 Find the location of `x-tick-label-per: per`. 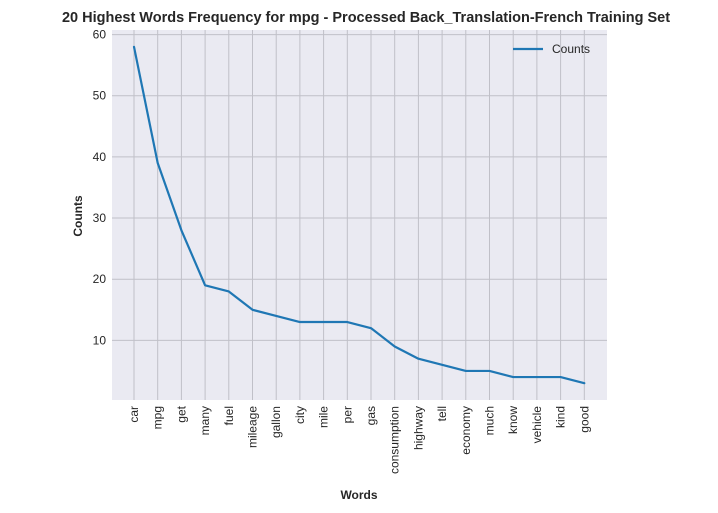

x-tick-label-per: per is located at coordinates (347, 414).